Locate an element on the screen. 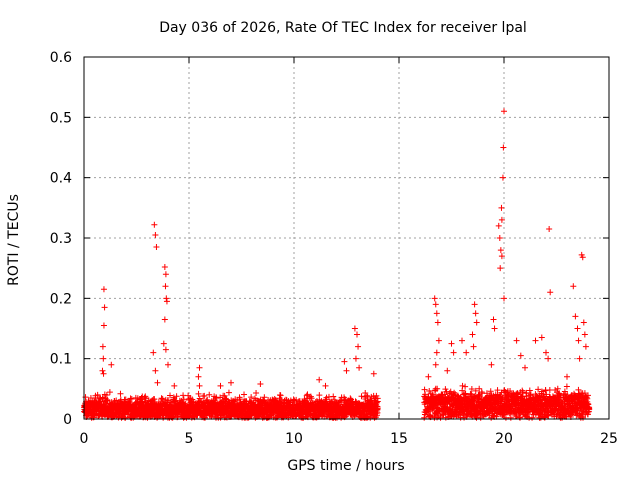 Image resolution: width=640 pixels, height=480 pixels. y-axis-label: ROTI / TECUs is located at coordinates (14, 240).